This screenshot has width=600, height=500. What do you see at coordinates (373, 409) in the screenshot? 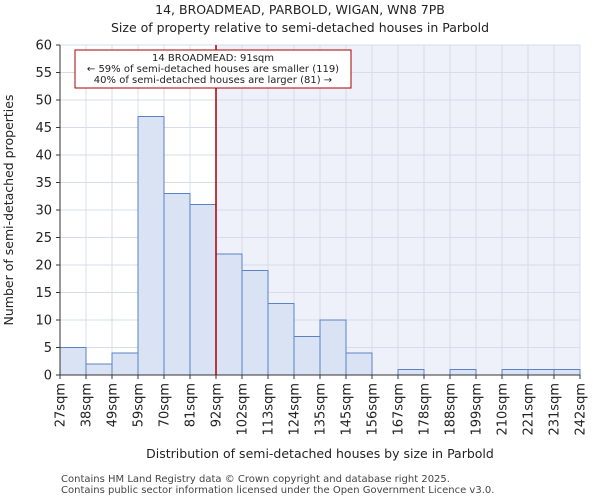
I see `x-tick-label: 156sqm` at bounding box center [373, 409].